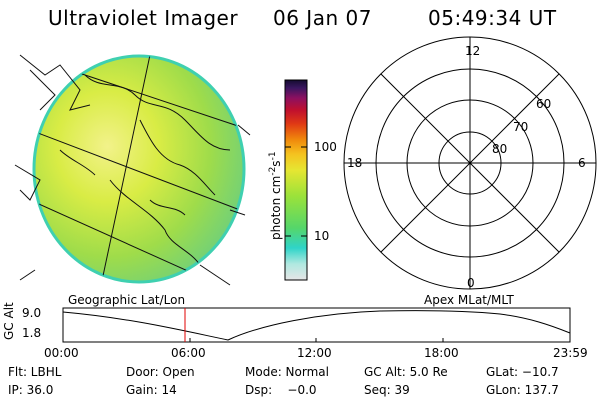 The image size is (600, 400). I want to click on colorbar-tick-100: 100, so click(325, 147).